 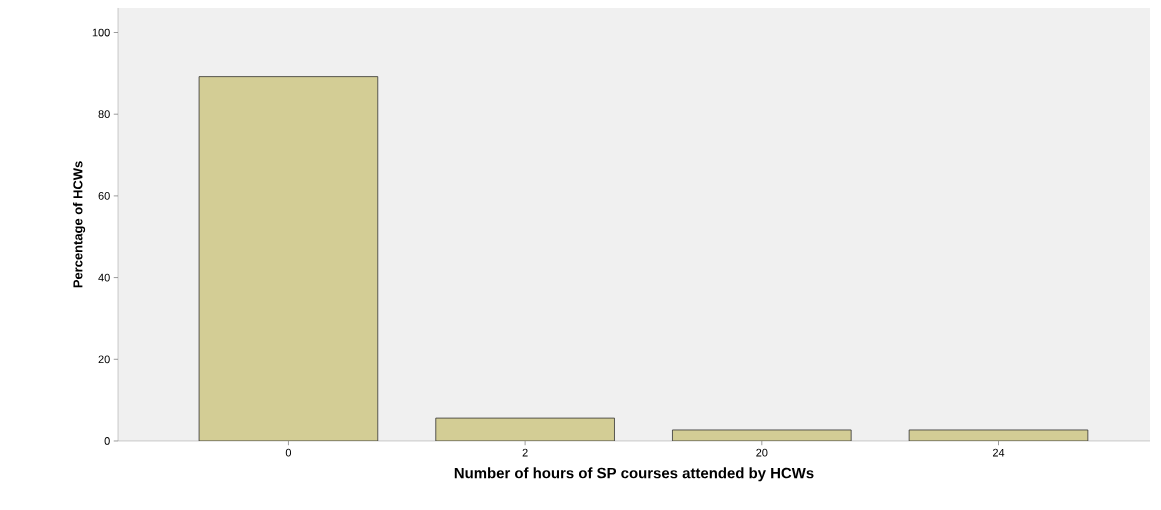 I want to click on x-axis-title: Number of hours of SP courses attended by HCWs, so click(x=634, y=474).